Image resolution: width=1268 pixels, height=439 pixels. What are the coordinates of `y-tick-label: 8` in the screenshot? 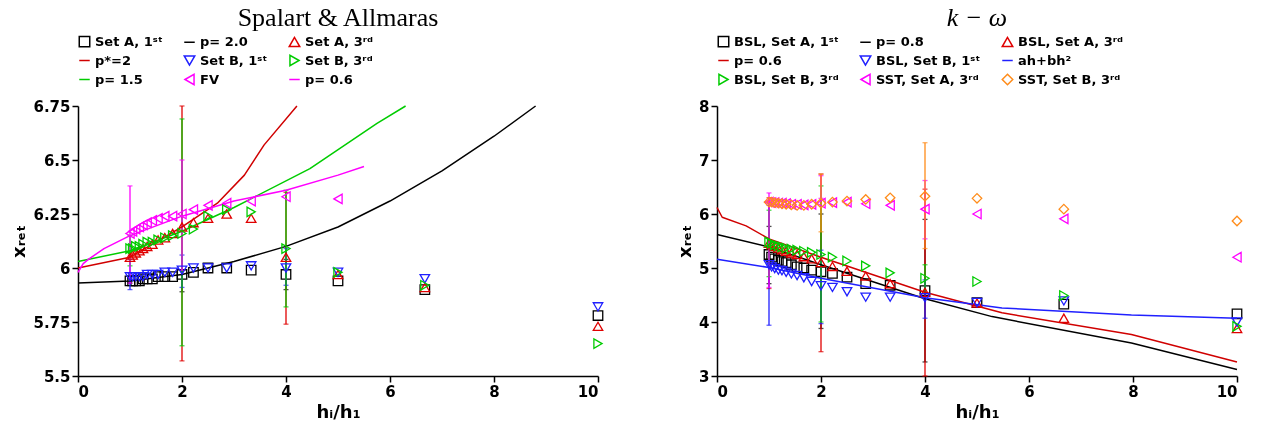 It's located at (704, 106).